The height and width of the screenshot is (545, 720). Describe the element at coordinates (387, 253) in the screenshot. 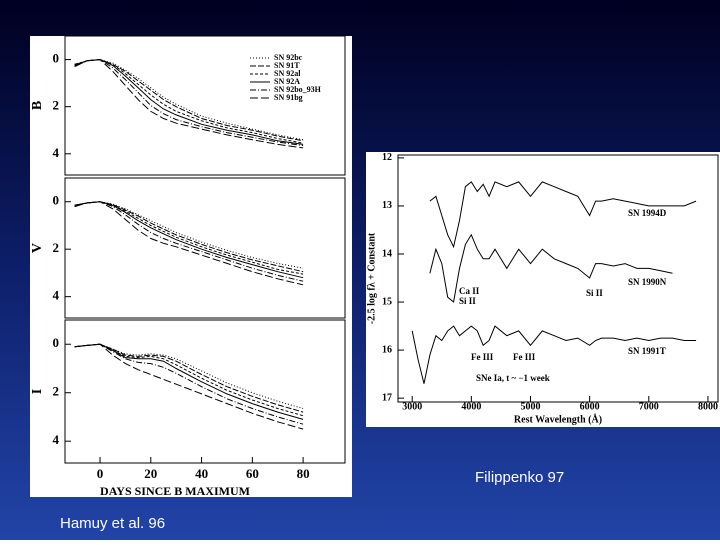

I see `y-tick-label: 14` at that location.